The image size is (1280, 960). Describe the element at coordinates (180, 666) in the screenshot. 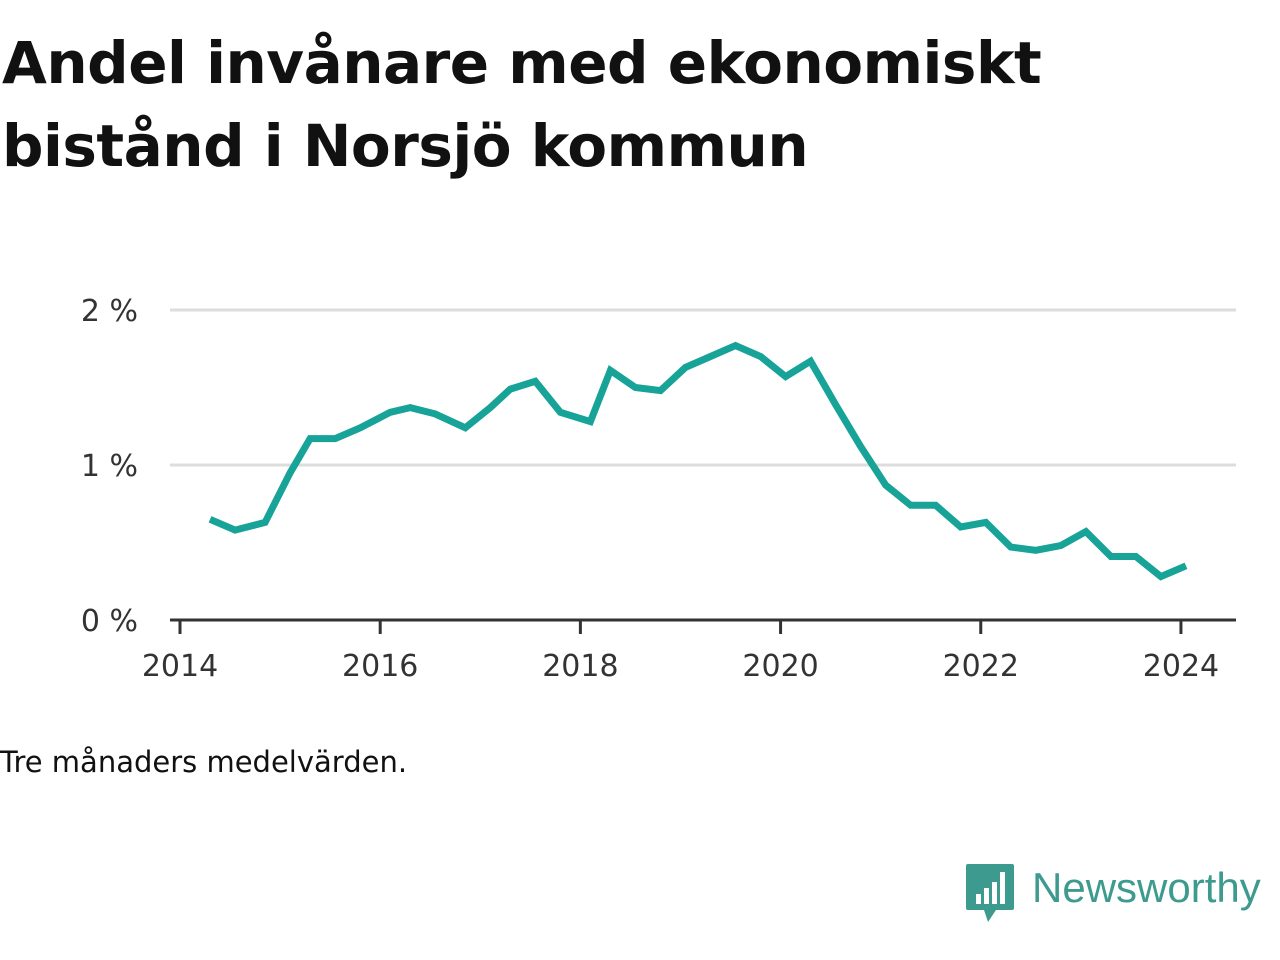

I see `x-tick-label: 2014` at that location.